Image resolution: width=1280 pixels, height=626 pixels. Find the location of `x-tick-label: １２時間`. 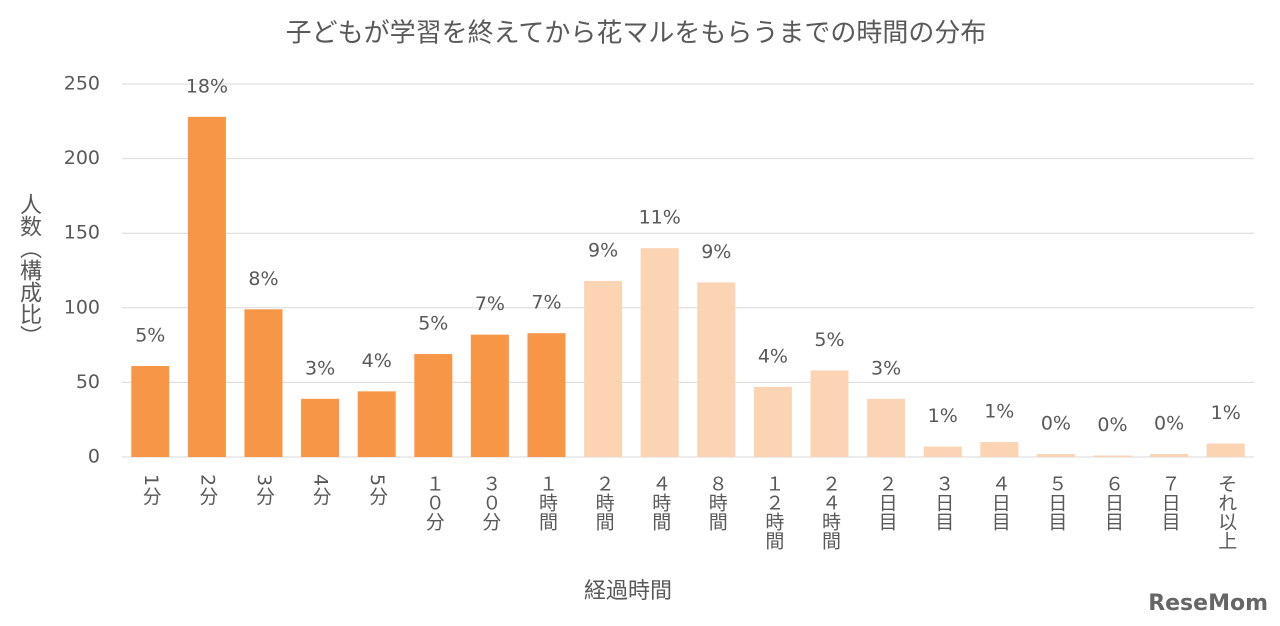

x-tick-label: １２時間 is located at coordinates (773, 512).